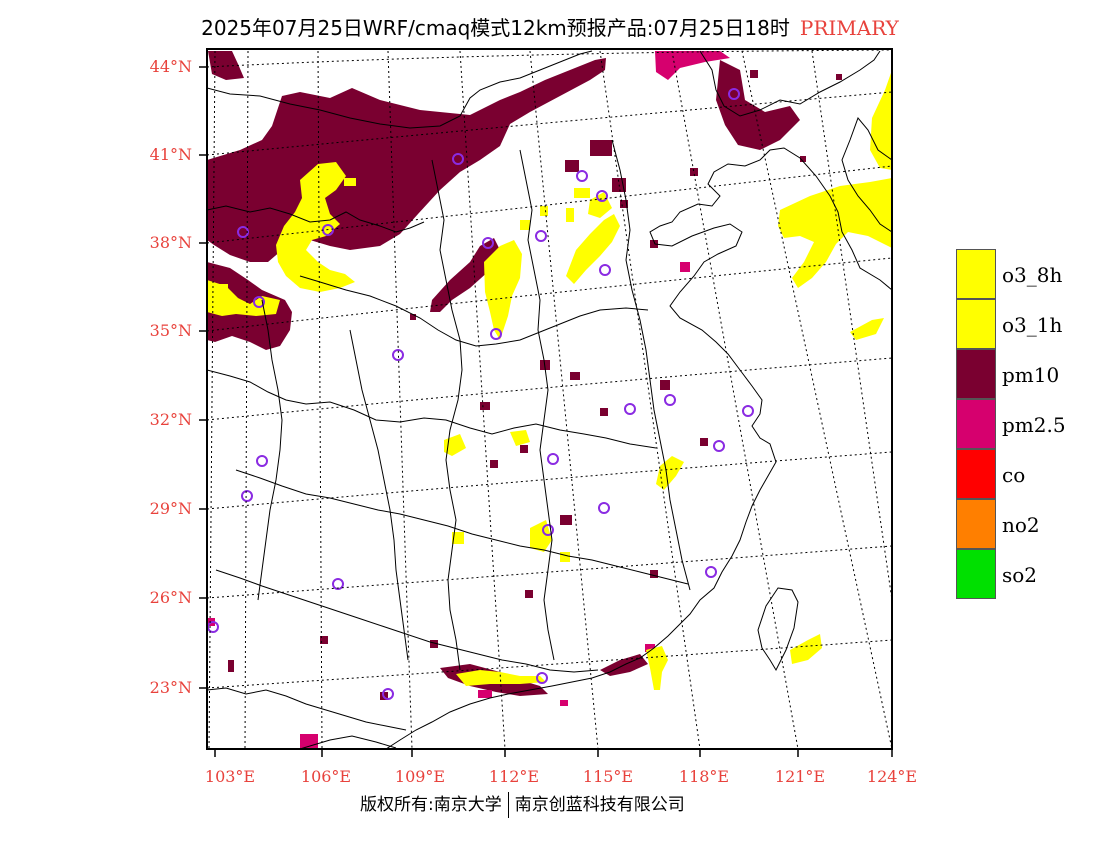 The height and width of the screenshot is (850, 1100). Describe the element at coordinates (692, 65) in the screenshot. I see `pm25-north` at that location.